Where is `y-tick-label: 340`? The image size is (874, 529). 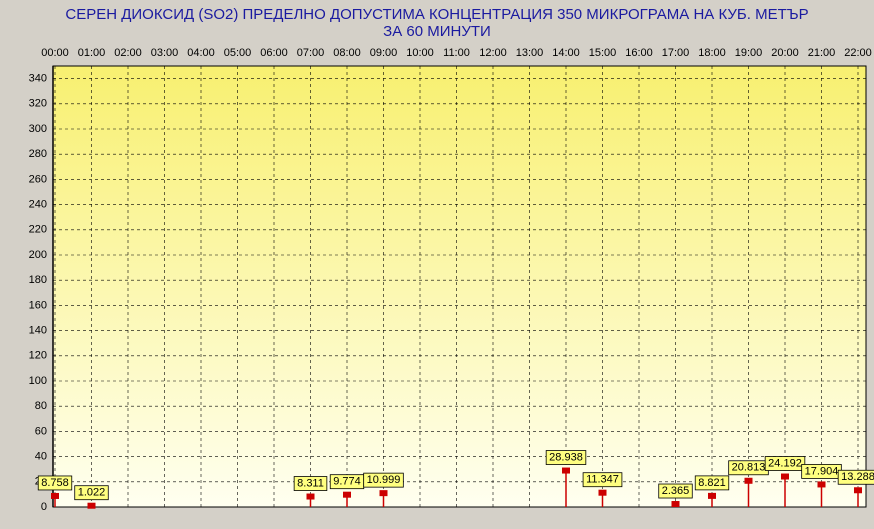 y-tick-label: 340 is located at coordinates (38, 79).